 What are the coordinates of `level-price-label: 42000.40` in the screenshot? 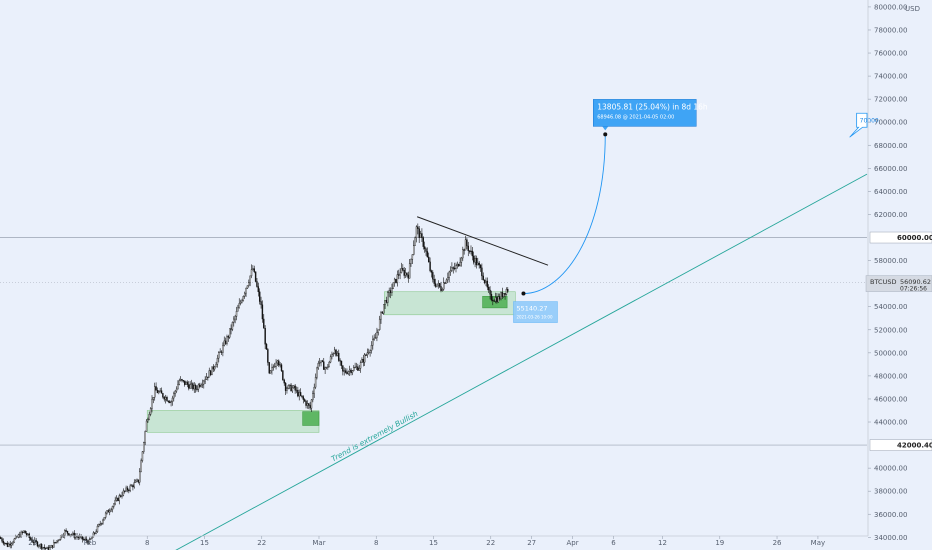 It's located at (900, 445).